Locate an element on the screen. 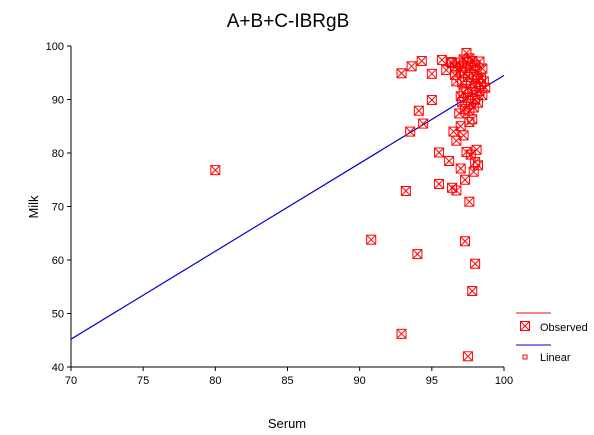 This screenshot has height=435, width=594. x-axis-label: Serum is located at coordinates (287, 423).